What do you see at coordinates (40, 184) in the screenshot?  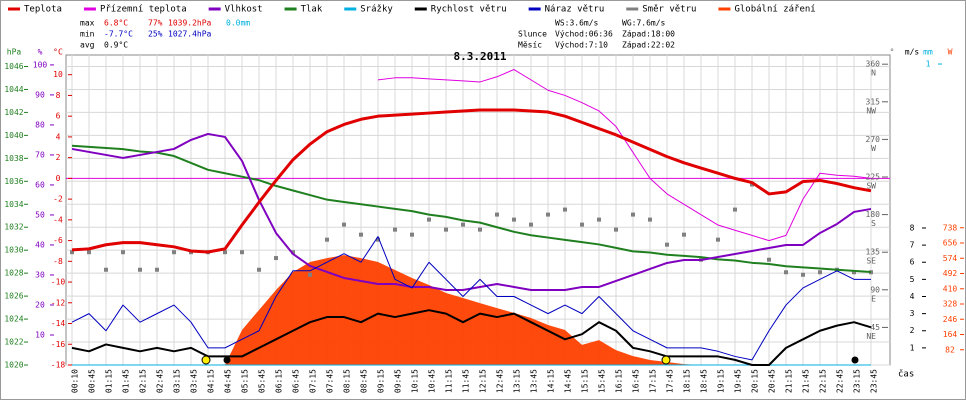 I see `y-tick-label: 60` at bounding box center [40, 184].